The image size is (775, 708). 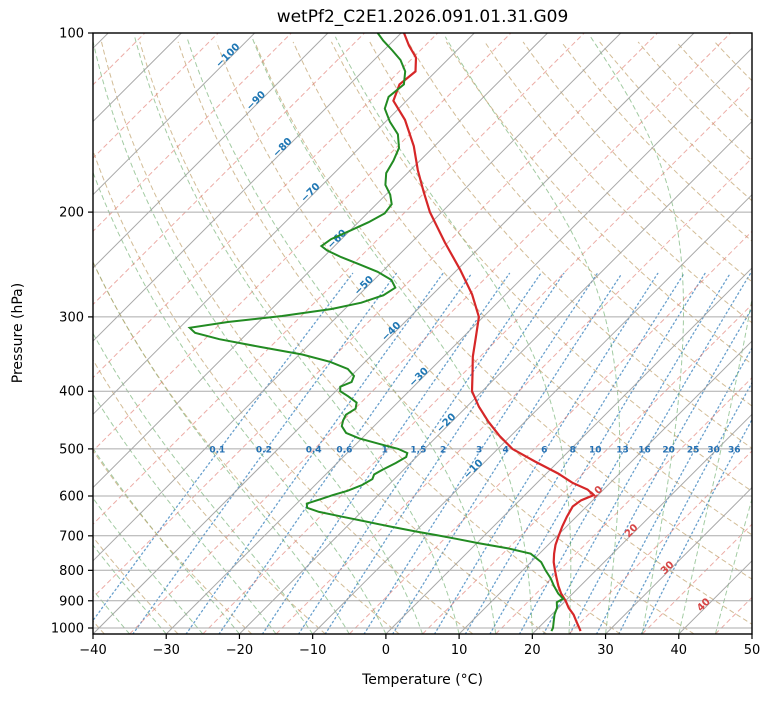 What do you see at coordinates (385, 451) in the screenshot?
I see `svg-text: 1` at bounding box center [385, 451].